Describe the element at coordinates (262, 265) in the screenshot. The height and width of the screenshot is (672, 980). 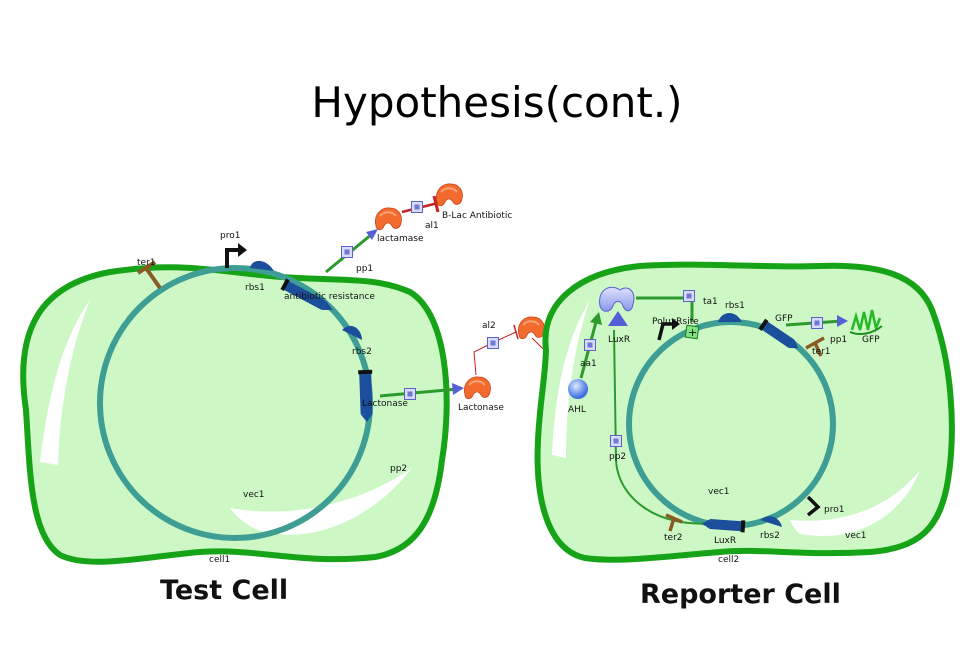
I see `test-rbs1` at that location.